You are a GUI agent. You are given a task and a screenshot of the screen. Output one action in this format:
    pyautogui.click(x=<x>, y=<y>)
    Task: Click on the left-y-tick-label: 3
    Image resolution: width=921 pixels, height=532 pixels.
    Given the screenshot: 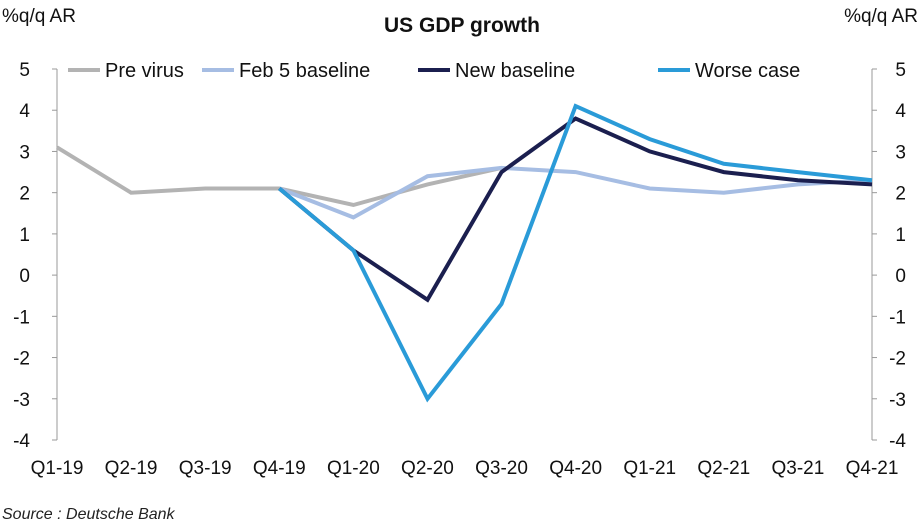 What is the action you would take?
    pyautogui.click(x=24, y=152)
    